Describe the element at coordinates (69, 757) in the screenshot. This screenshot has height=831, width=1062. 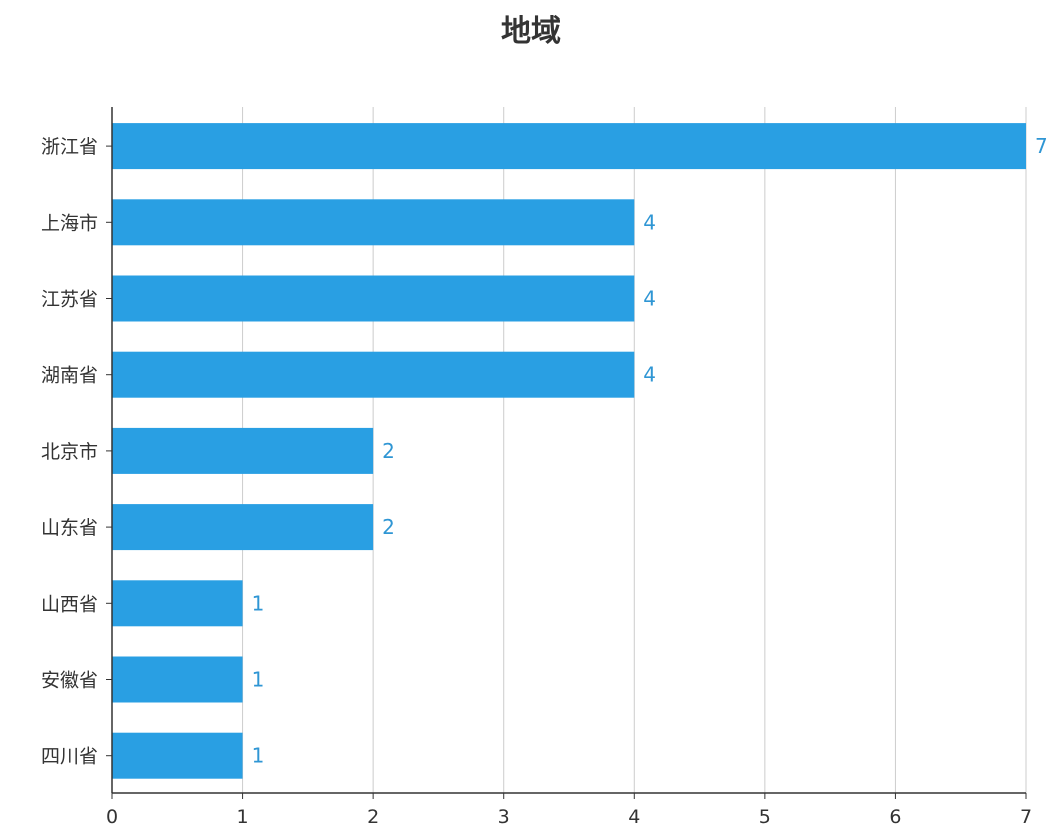
I see `category-label: 四川省` at that location.